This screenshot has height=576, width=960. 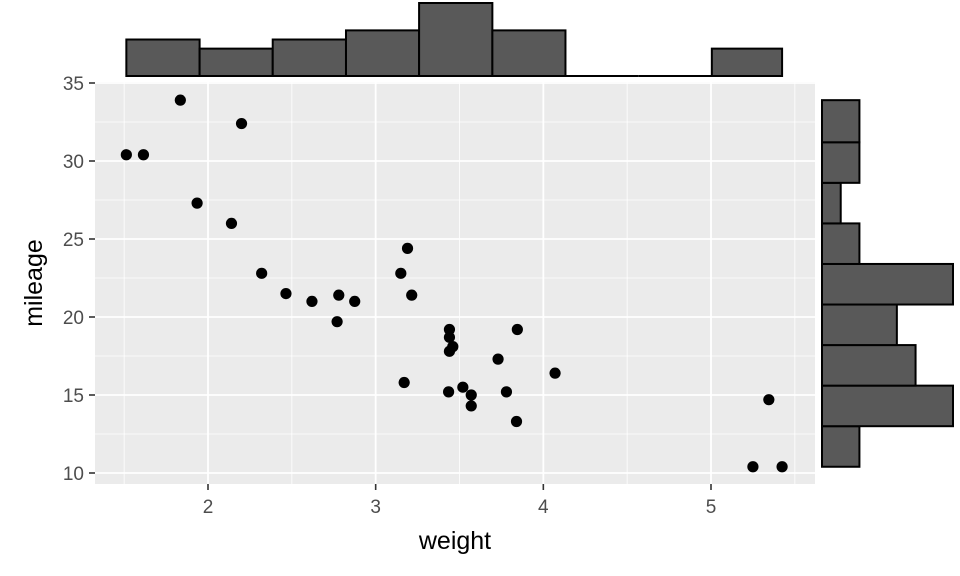 What do you see at coordinates (375, 507) in the screenshot?
I see `x-tick-label: 3` at bounding box center [375, 507].